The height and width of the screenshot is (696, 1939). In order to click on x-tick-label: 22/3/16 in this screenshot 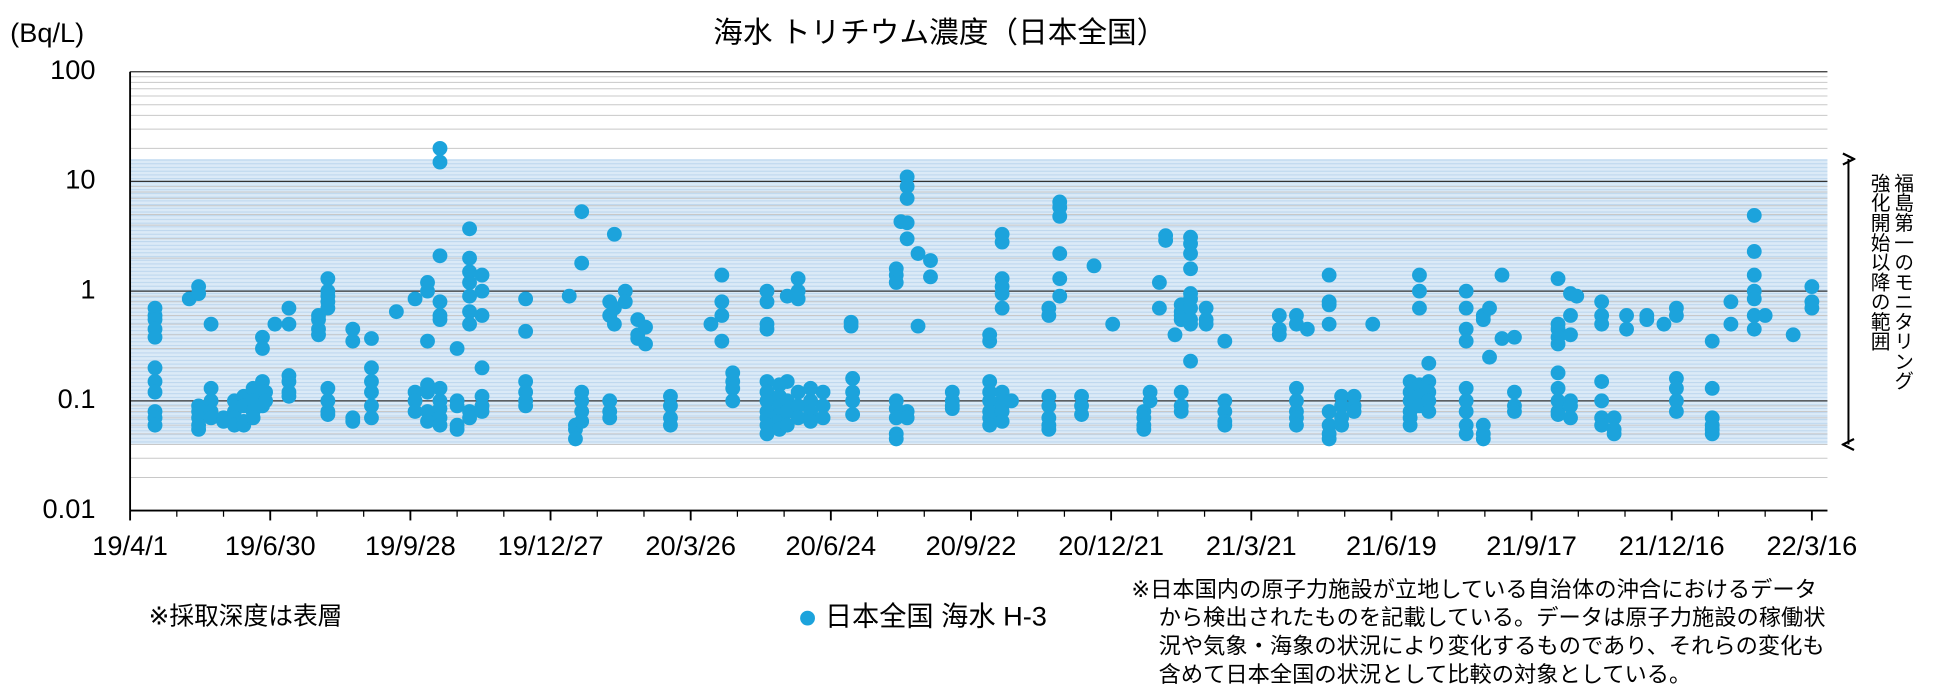, I will do `click(1812, 545)`.